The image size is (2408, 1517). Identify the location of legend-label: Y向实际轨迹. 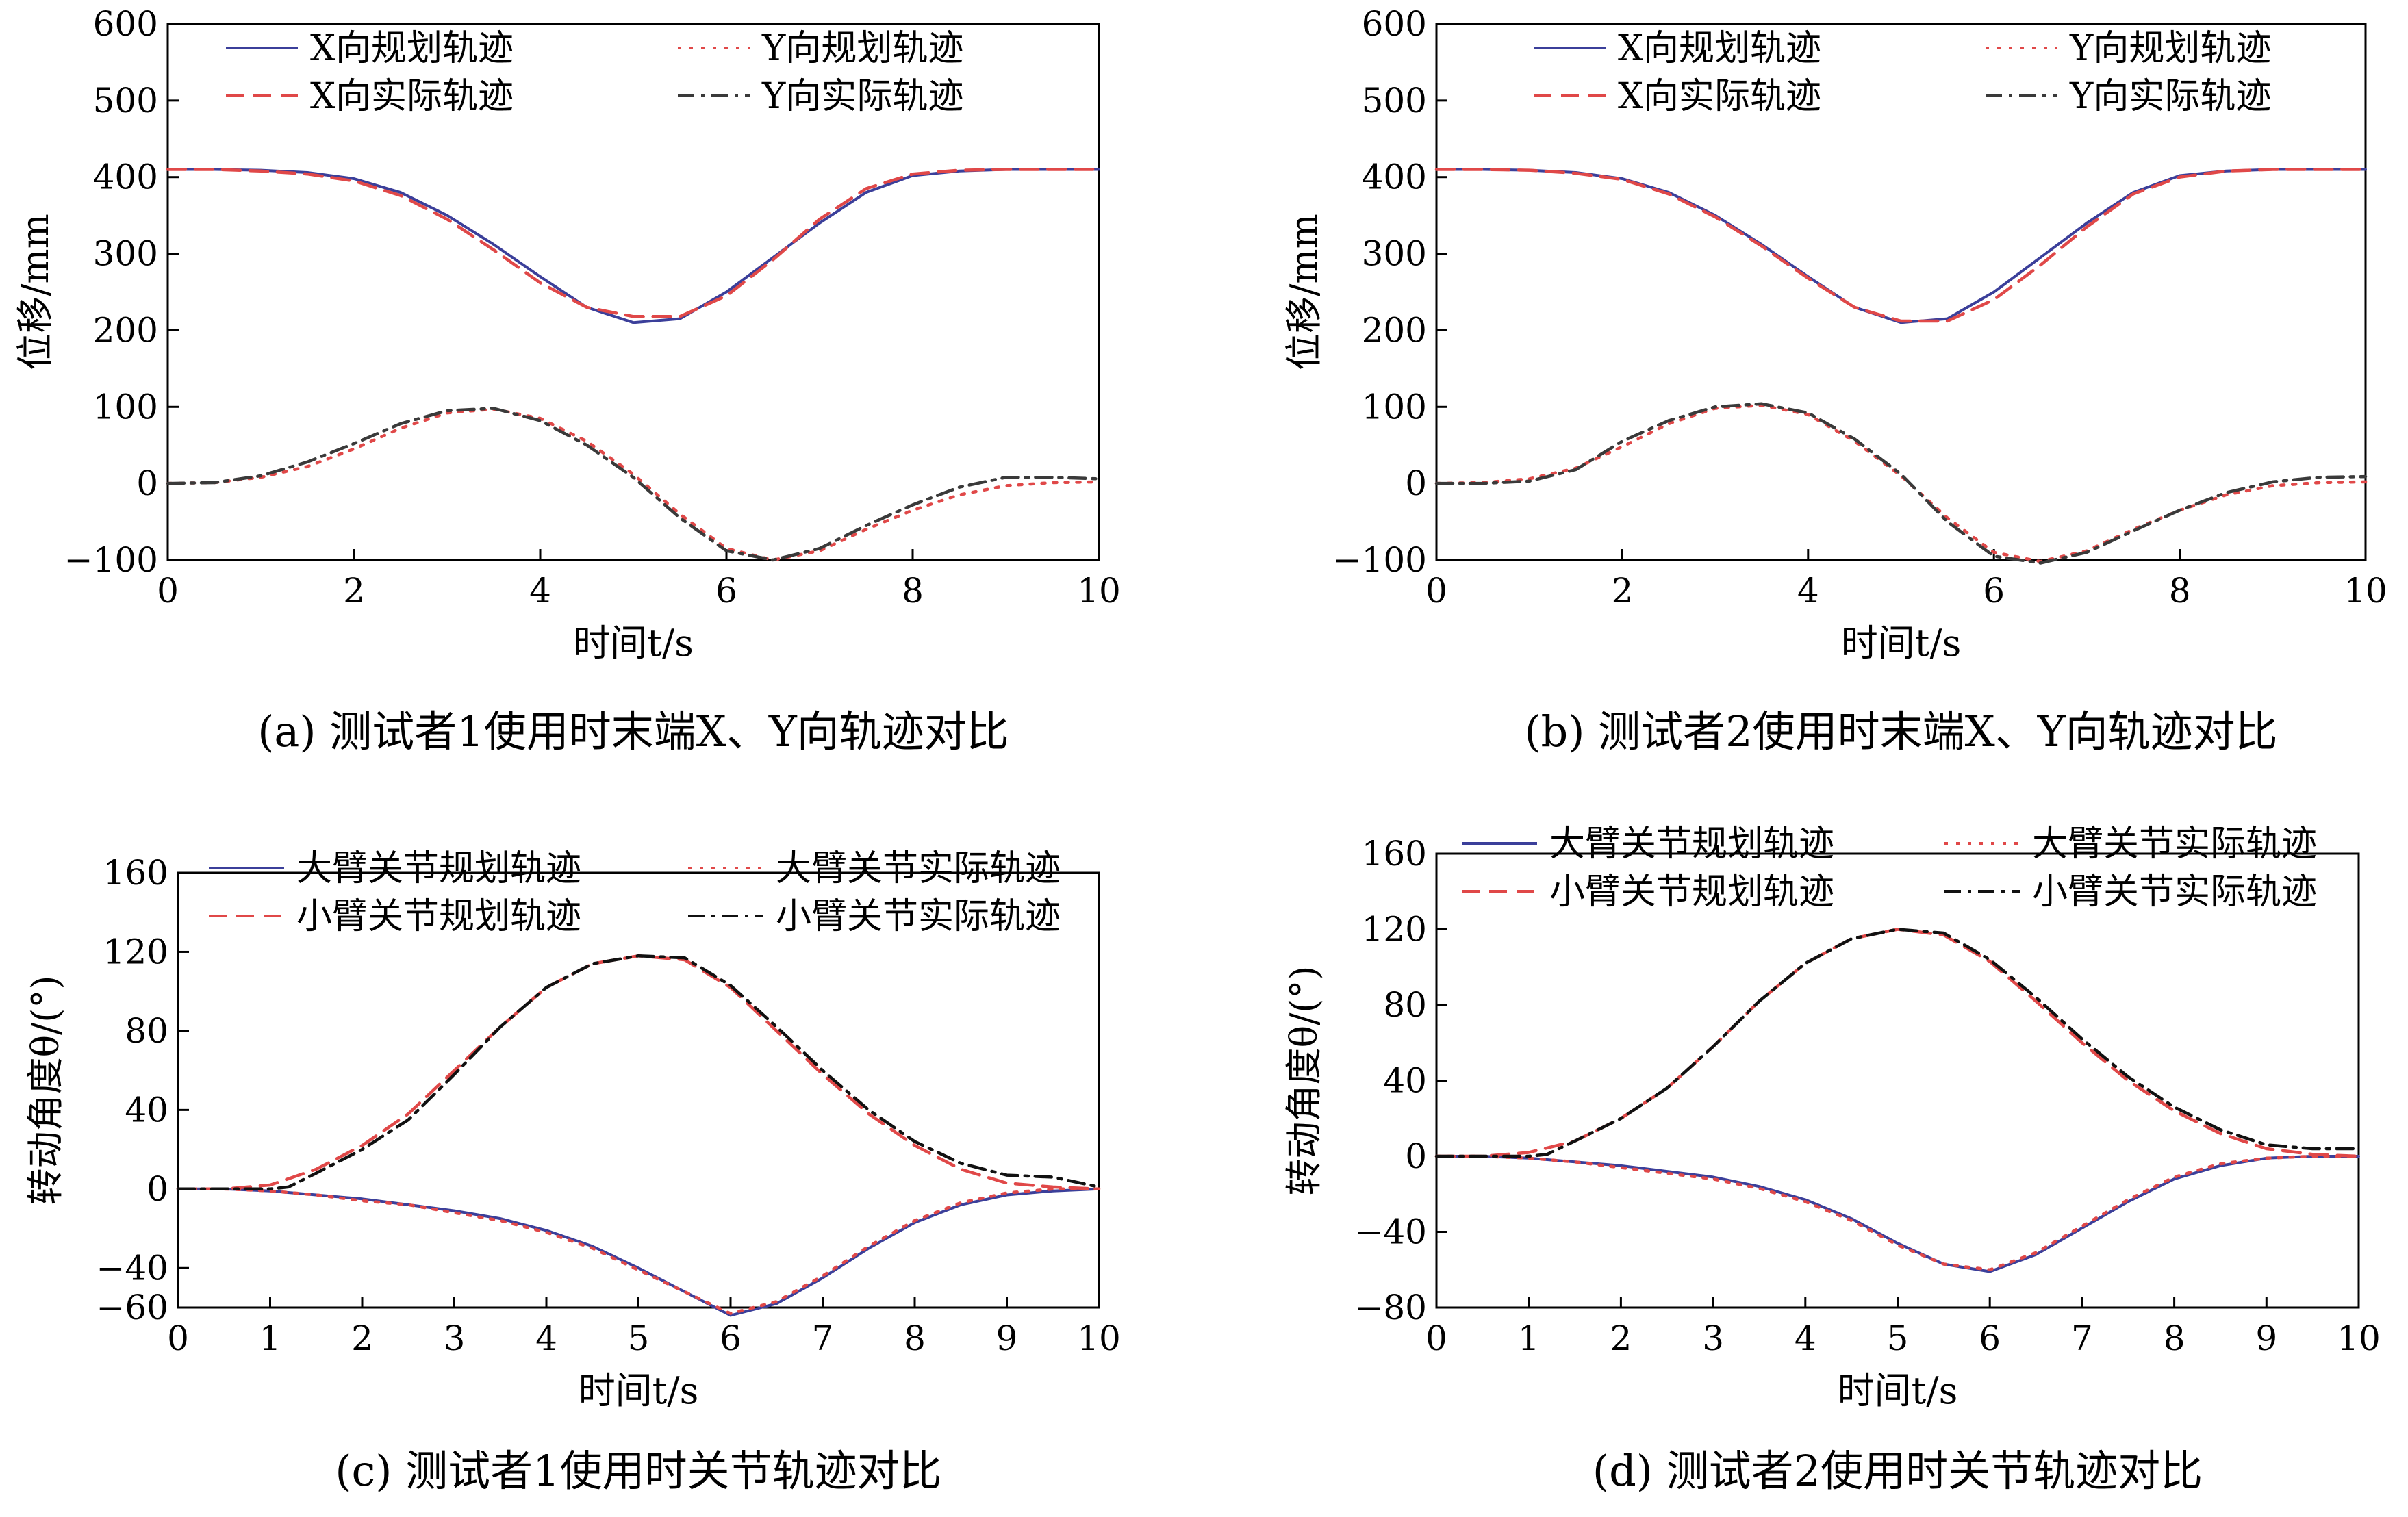
(862, 96).